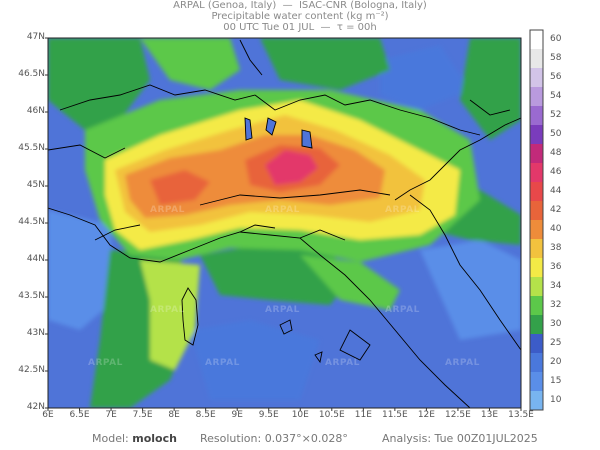 The image size is (600, 450). I want to click on colorbar-frame, so click(536, 220).